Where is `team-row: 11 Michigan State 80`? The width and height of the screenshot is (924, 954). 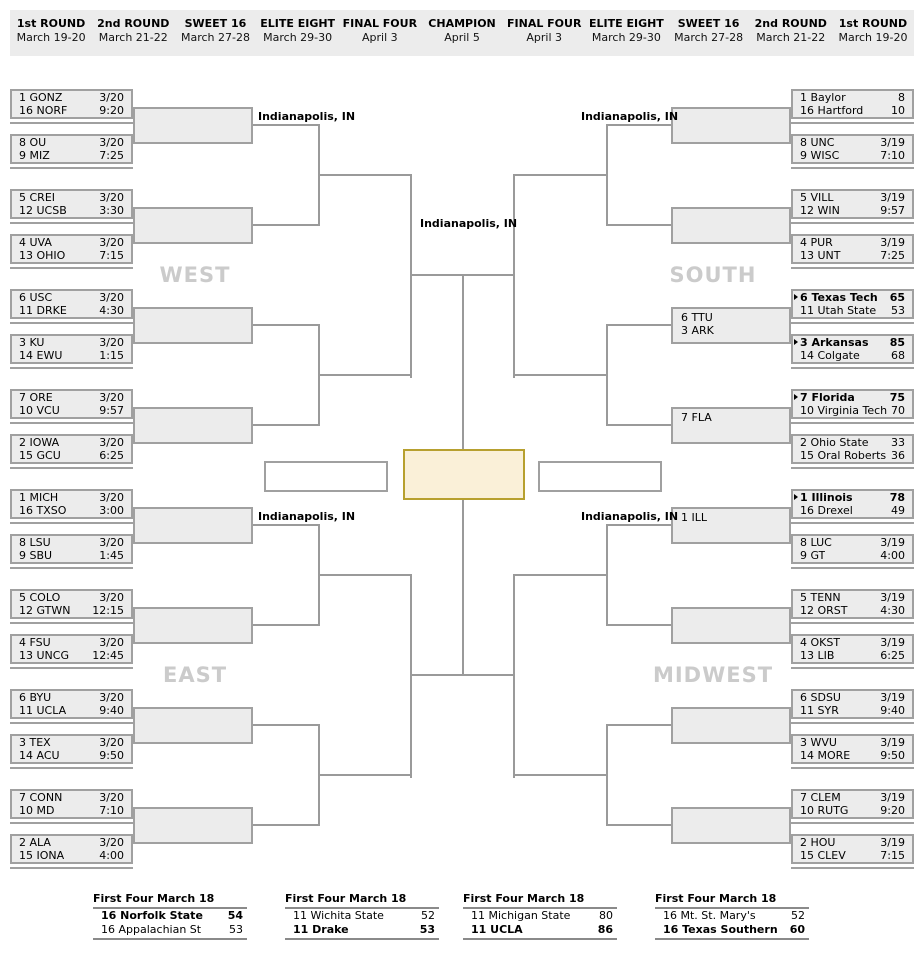 team-row: 11 Michigan State 80 is located at coordinates (540, 916).